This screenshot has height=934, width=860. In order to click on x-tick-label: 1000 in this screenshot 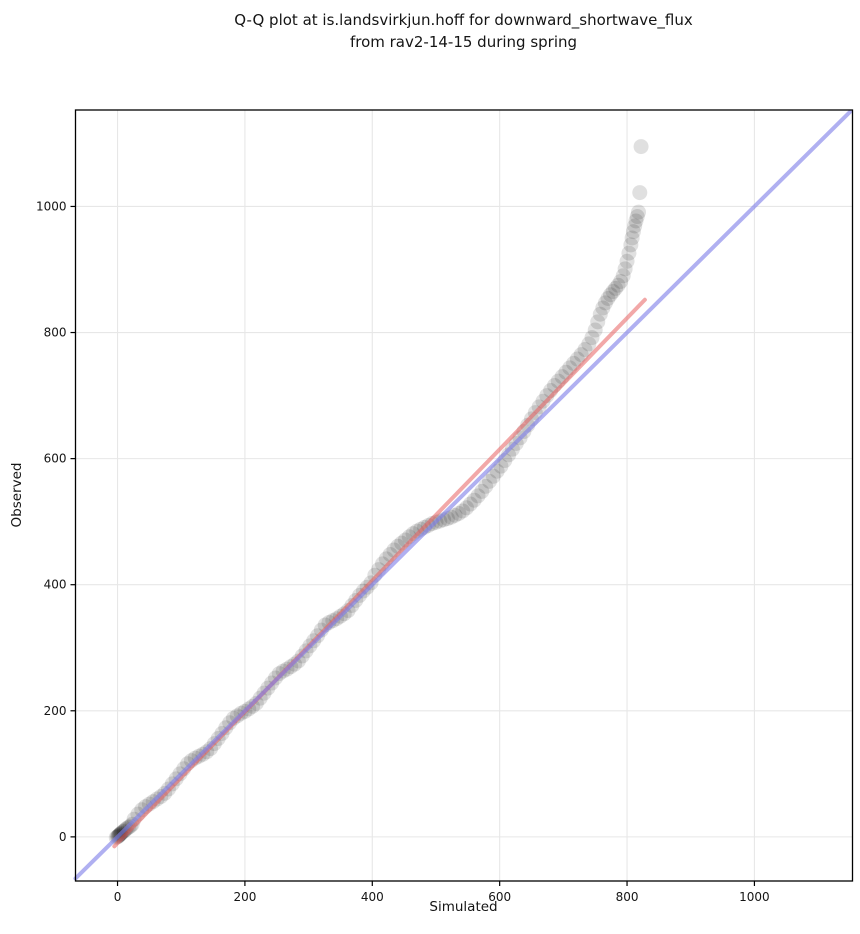, I will do `click(754, 897)`.